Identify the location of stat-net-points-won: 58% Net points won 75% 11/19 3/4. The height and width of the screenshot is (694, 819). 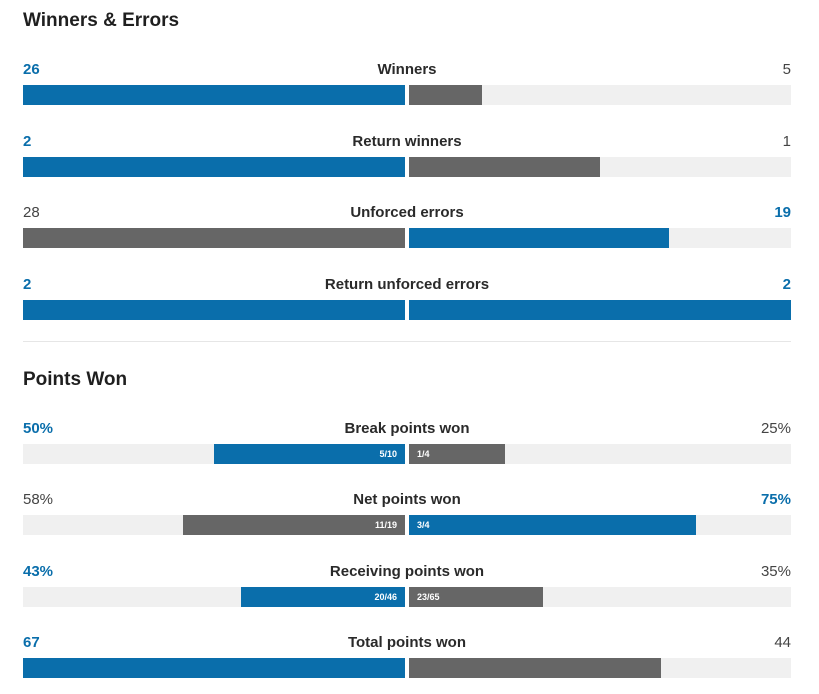
(407, 521).